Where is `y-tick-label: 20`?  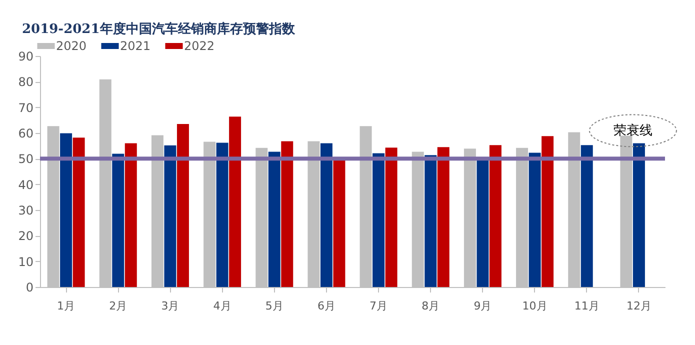
y-tick-label: 20 is located at coordinates (26, 236).